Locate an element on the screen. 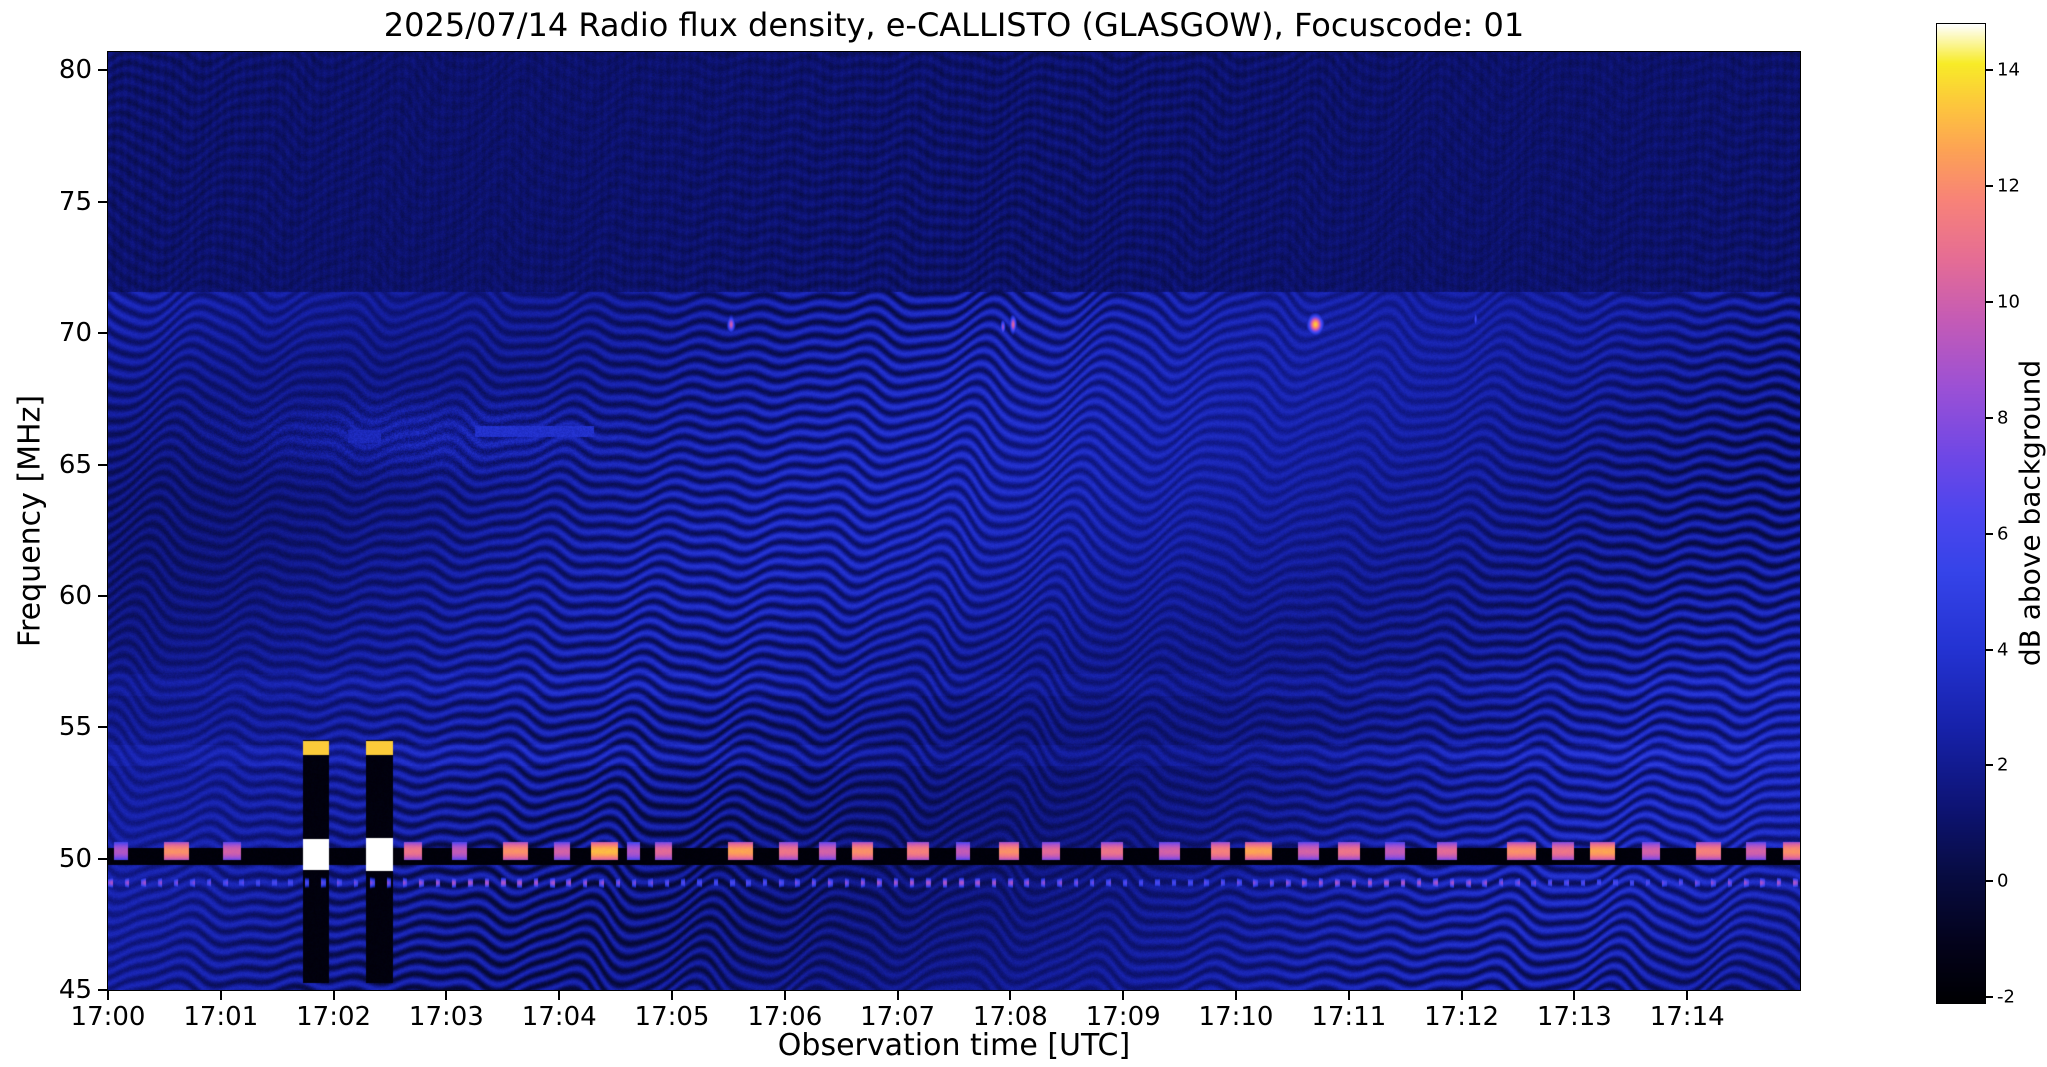 Image resolution: width=2047 pixels, height=1067 pixels. x-tick-label: 17:06 is located at coordinates (785, 1017).